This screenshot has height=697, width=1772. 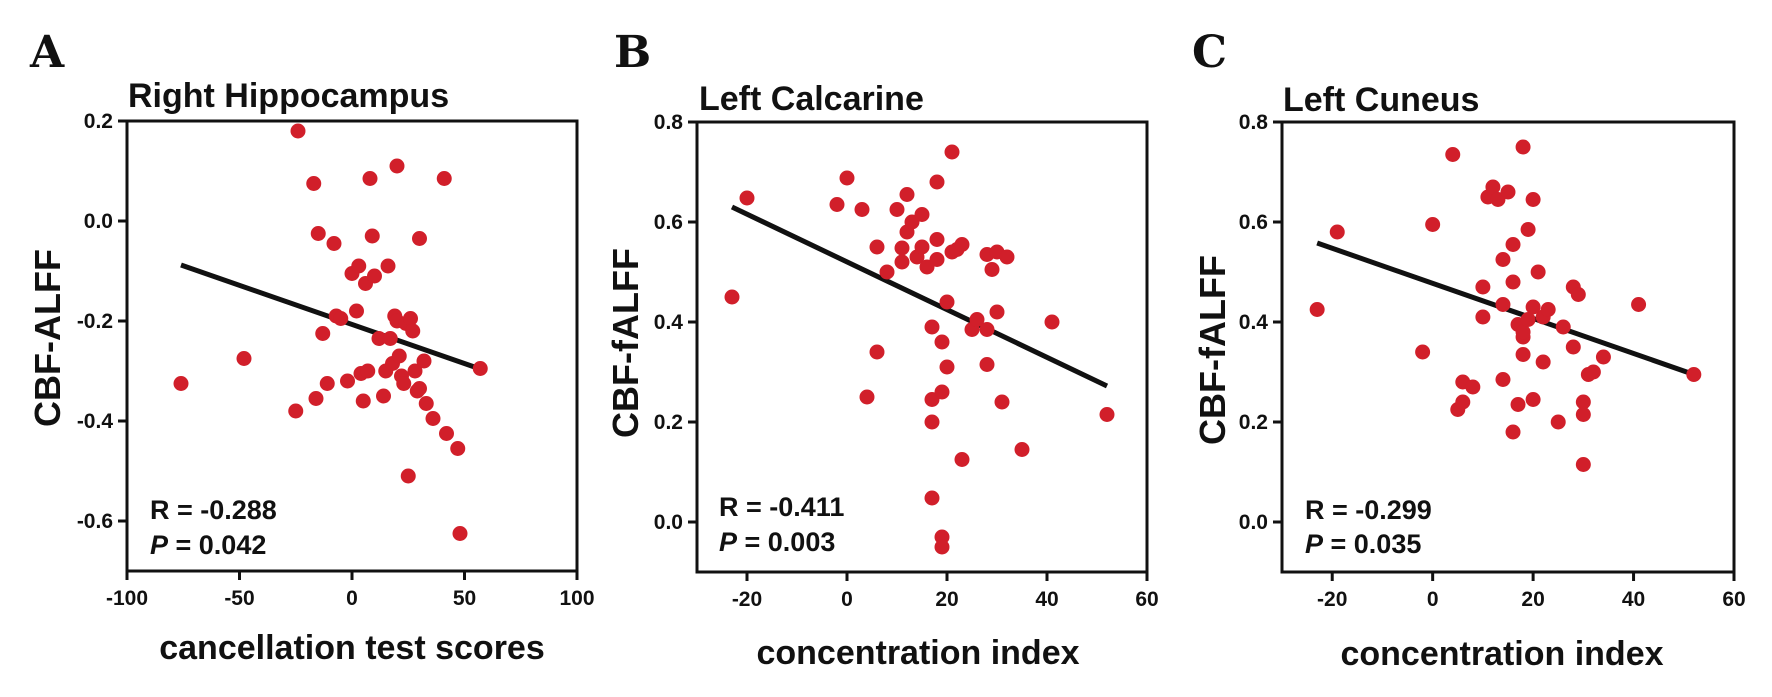 I want to click on y-tick-label: -0.4, so click(x=95, y=421).